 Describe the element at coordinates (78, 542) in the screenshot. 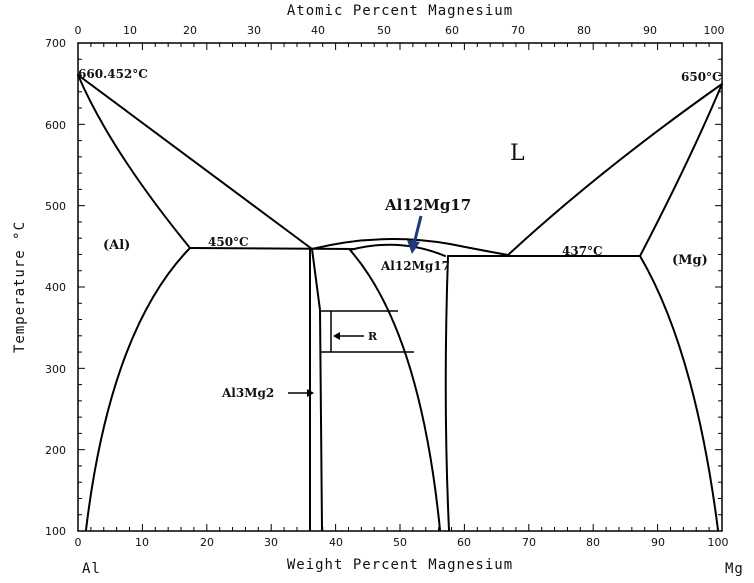

I see `x-tick-label: 0` at that location.